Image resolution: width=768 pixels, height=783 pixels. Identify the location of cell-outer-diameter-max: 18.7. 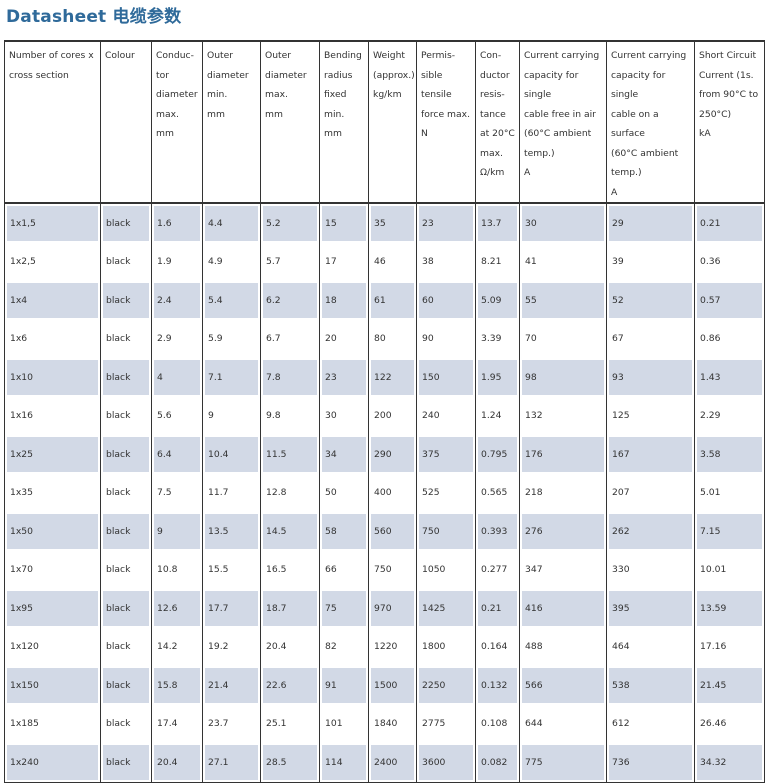
(290, 608).